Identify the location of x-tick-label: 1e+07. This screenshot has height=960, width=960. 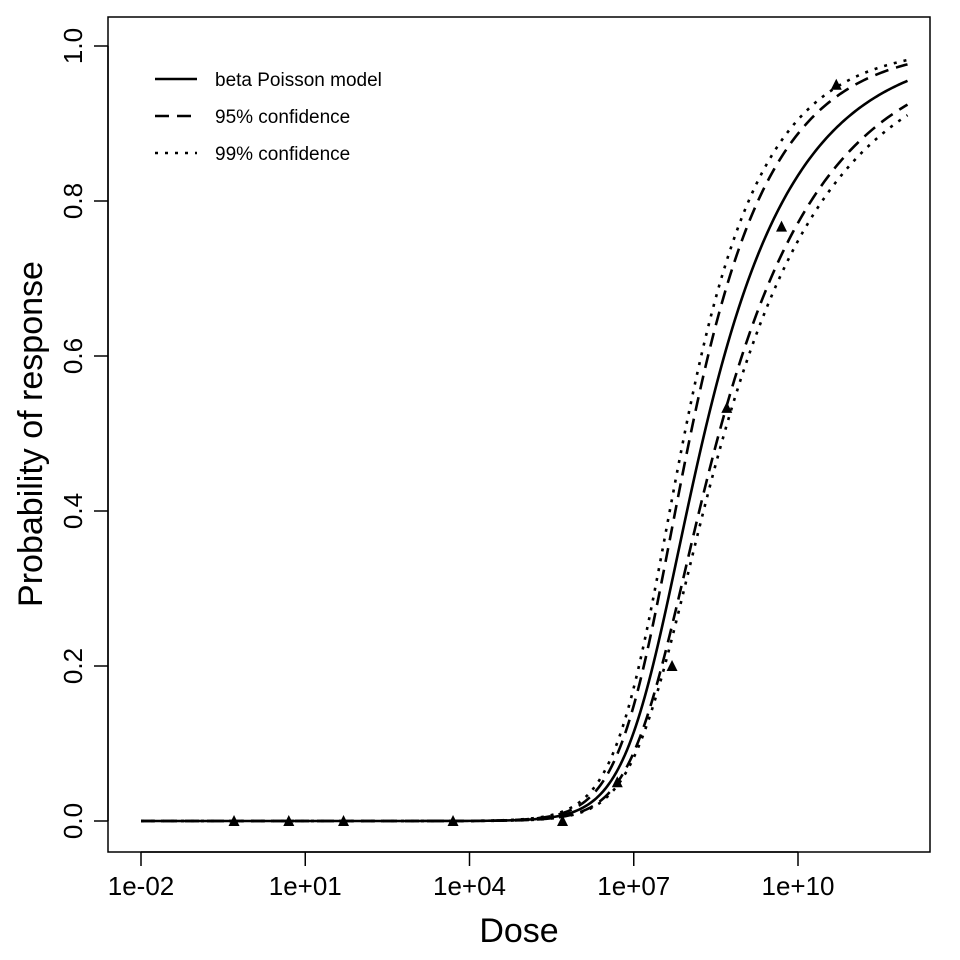
(633, 886).